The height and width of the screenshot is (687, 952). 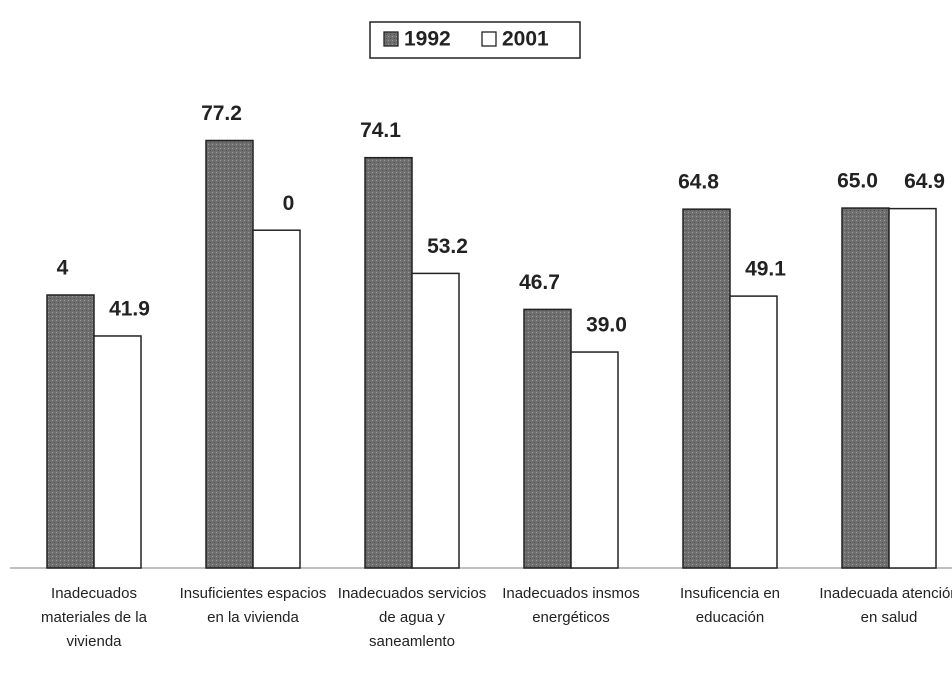 What do you see at coordinates (94, 617) in the screenshot?
I see `category-label: Inadecuados materiales de la vivienda` at bounding box center [94, 617].